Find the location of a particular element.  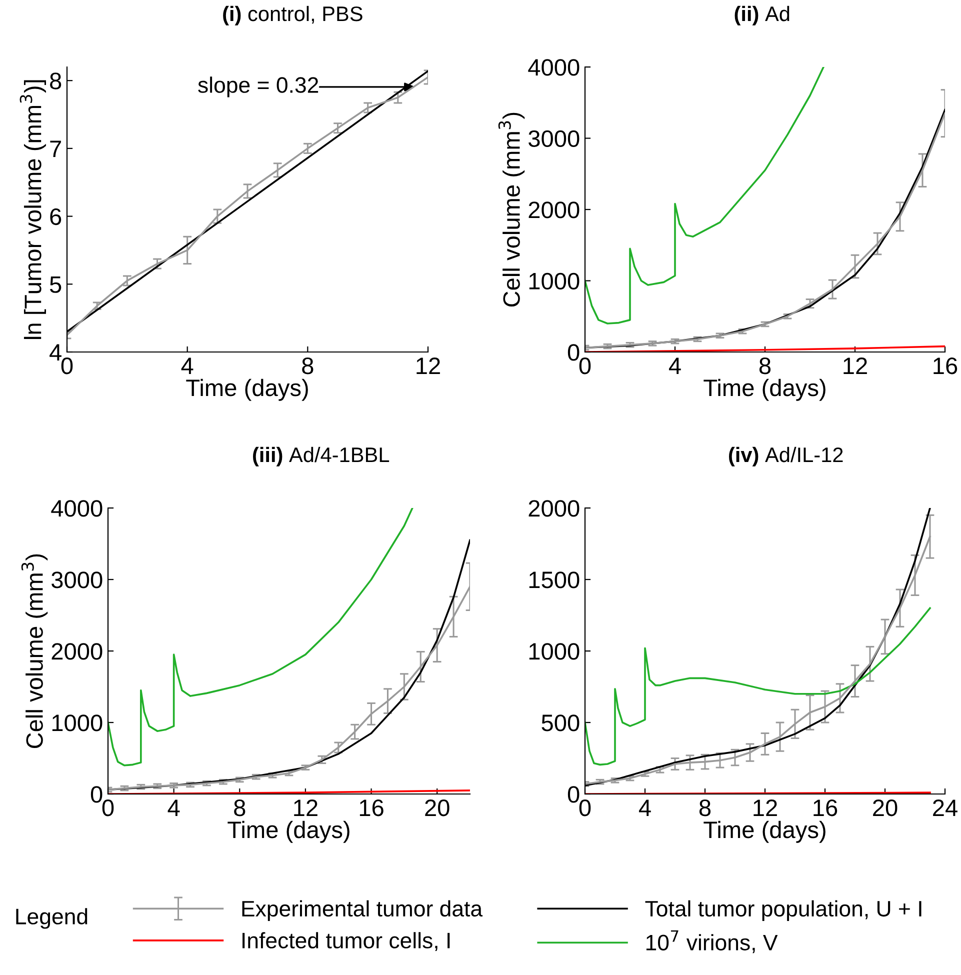

chart-title: (ii) Ad is located at coordinates (762, 16).